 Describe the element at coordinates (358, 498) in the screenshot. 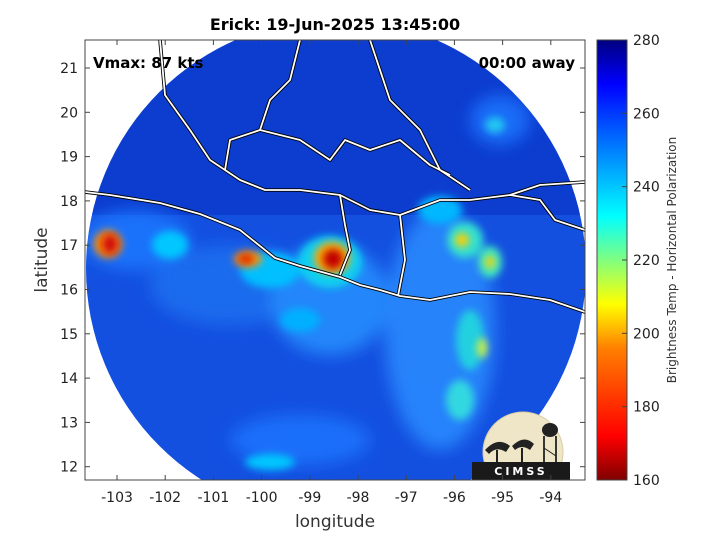

I see `x-tick-label: -98` at that location.